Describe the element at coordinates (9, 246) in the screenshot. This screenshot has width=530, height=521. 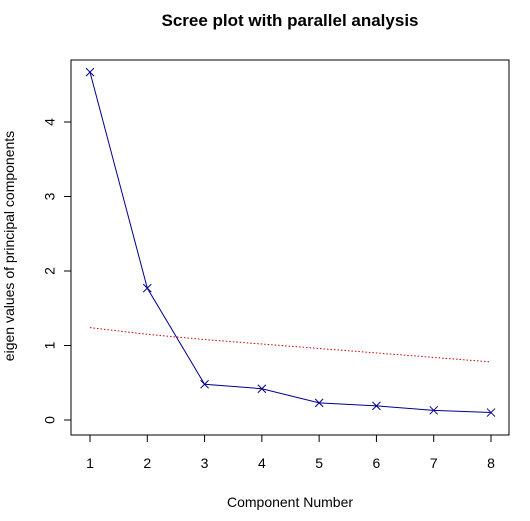
I see `y-axis-label: eigen values of principal components` at that location.